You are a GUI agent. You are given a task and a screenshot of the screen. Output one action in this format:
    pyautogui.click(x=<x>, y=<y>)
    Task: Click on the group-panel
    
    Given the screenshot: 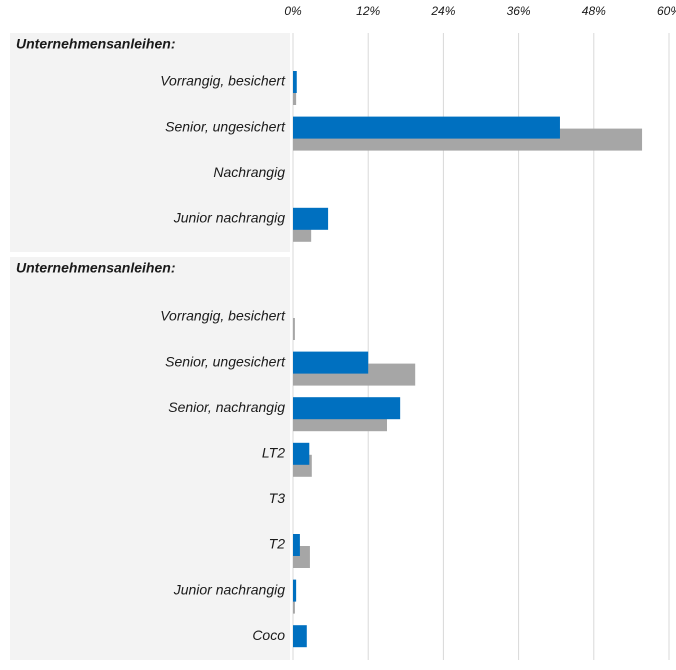 What is the action you would take?
    pyautogui.click(x=150, y=142)
    